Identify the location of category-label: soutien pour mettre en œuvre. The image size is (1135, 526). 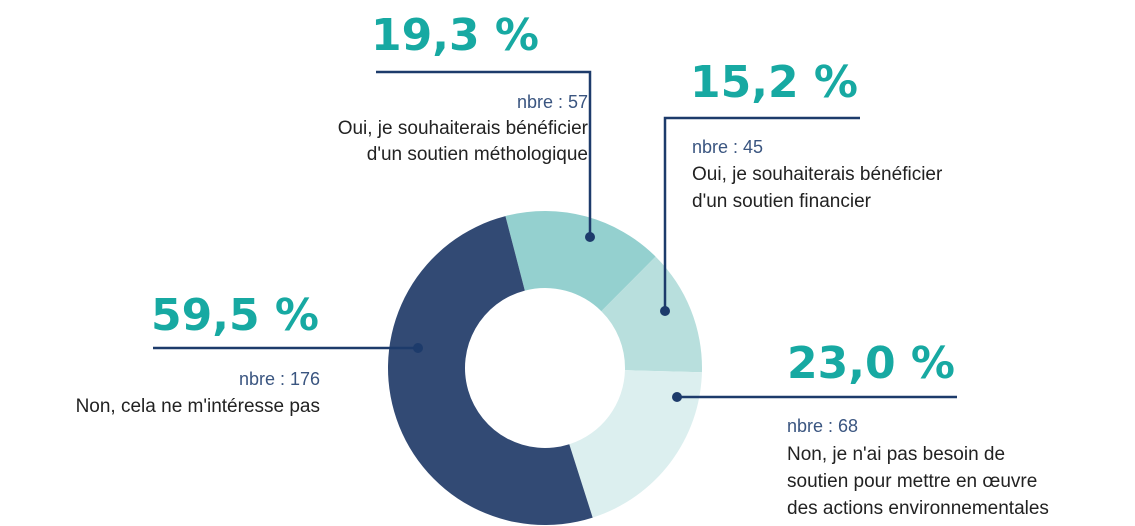
(912, 481).